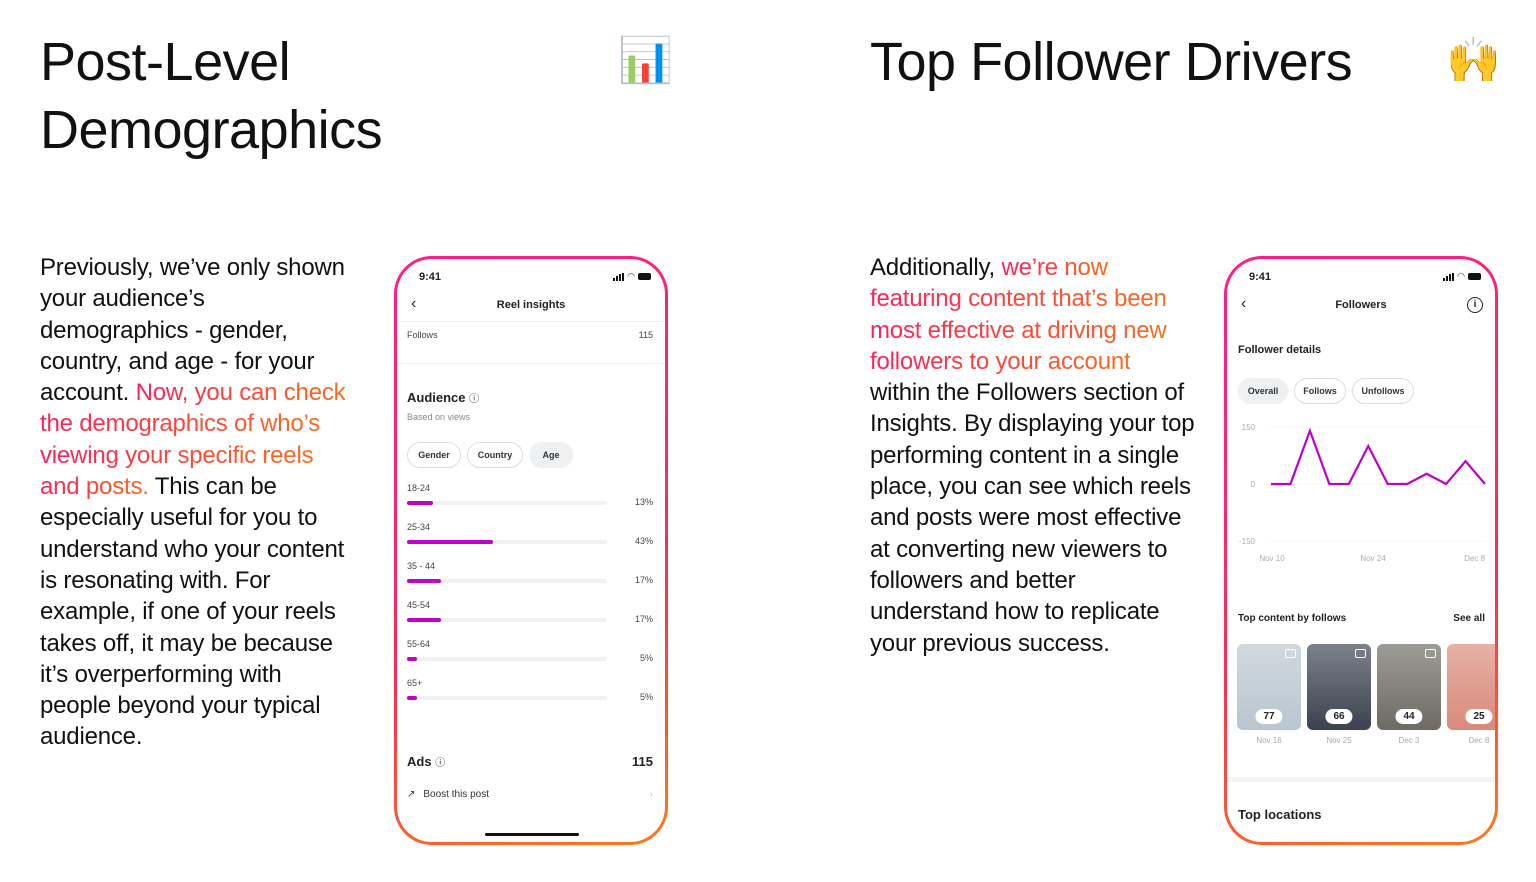  I want to click on follows-count-badge: 44, so click(1409, 716).